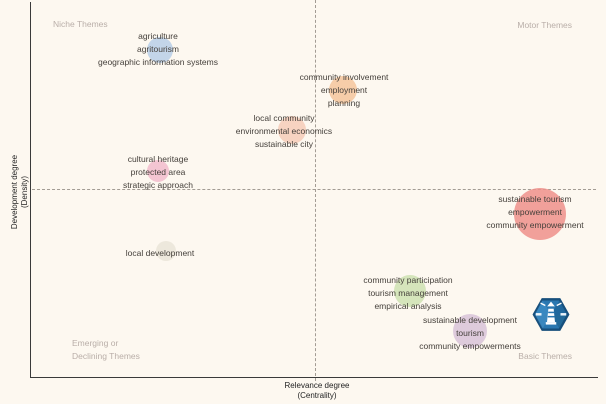 The image size is (606, 404). Describe the element at coordinates (166, 251) in the screenshot. I see `theme-bubble-local-development` at that location.